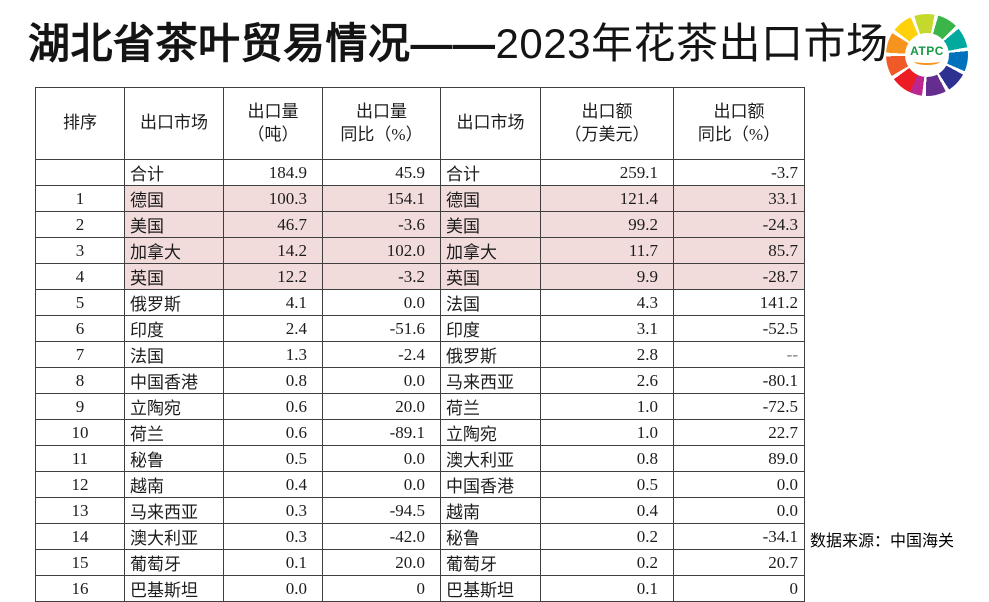 Image resolution: width=989 pixels, height=602 pixels. What do you see at coordinates (80, 562) in the screenshot?
I see `cell-rank: 15` at bounding box center [80, 562].